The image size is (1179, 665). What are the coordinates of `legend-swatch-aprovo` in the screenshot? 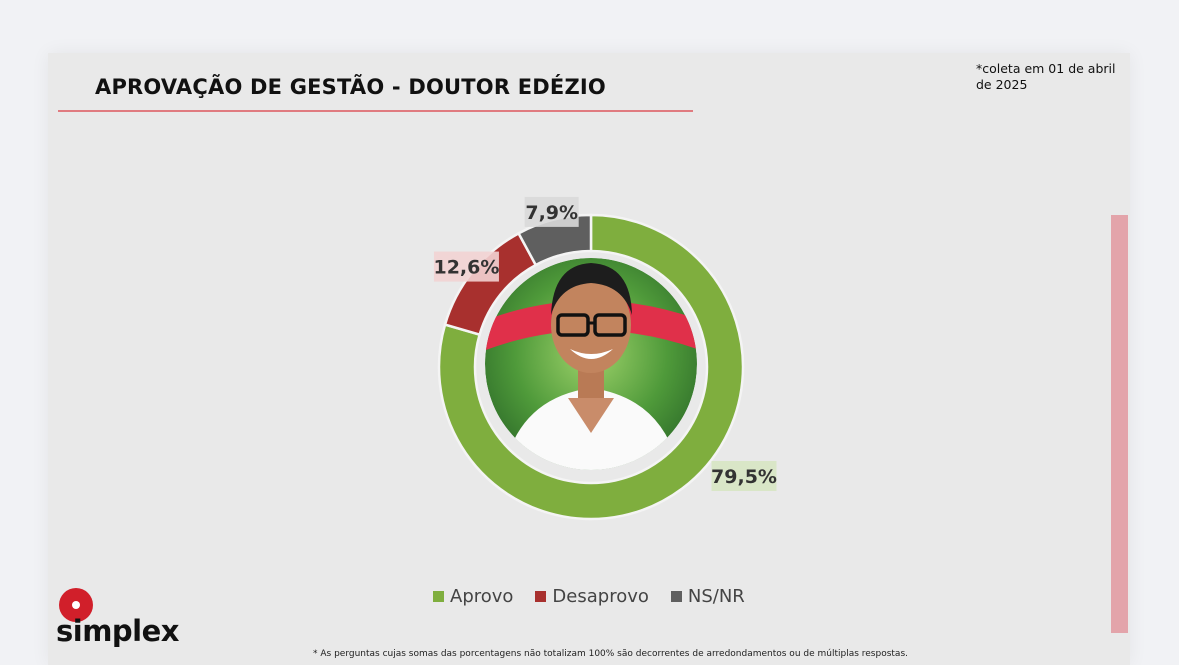 It's located at (438, 596).